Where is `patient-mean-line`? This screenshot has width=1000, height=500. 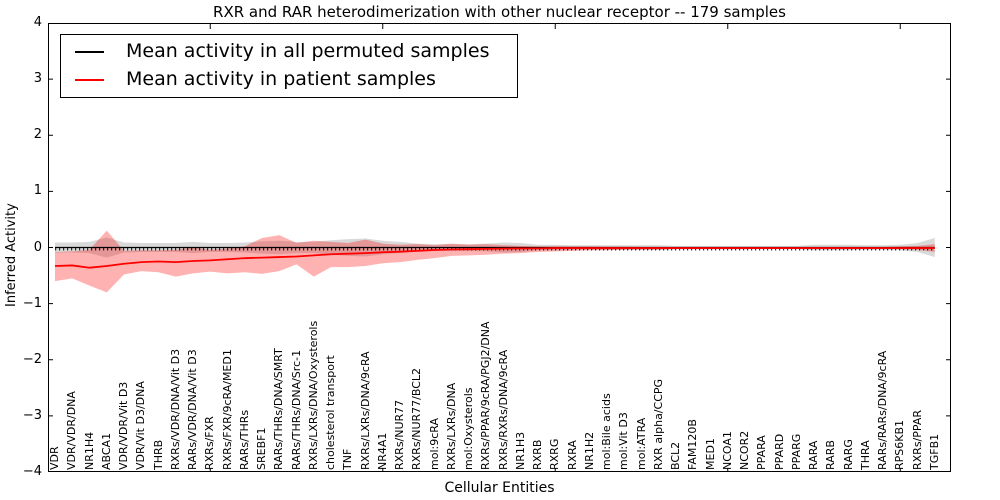
patient-mean-line is located at coordinates (494, 258).